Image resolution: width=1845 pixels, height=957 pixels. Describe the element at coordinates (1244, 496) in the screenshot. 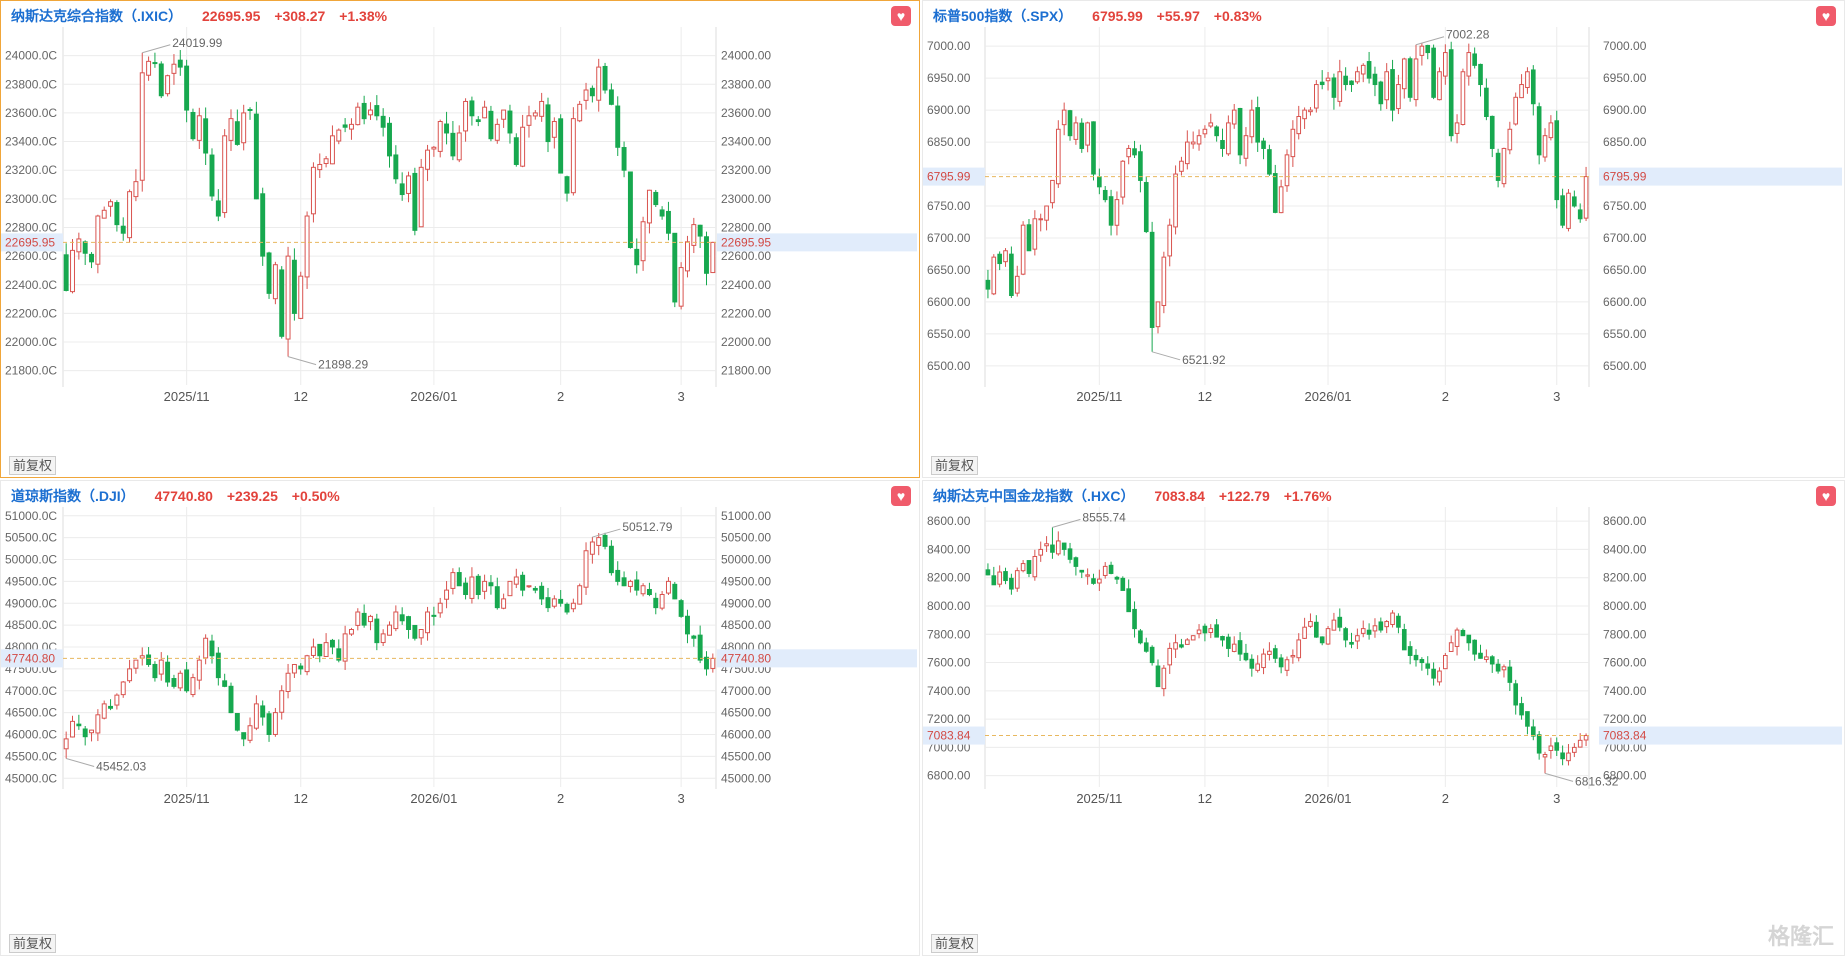

I see `index-change: +122.79` at that location.